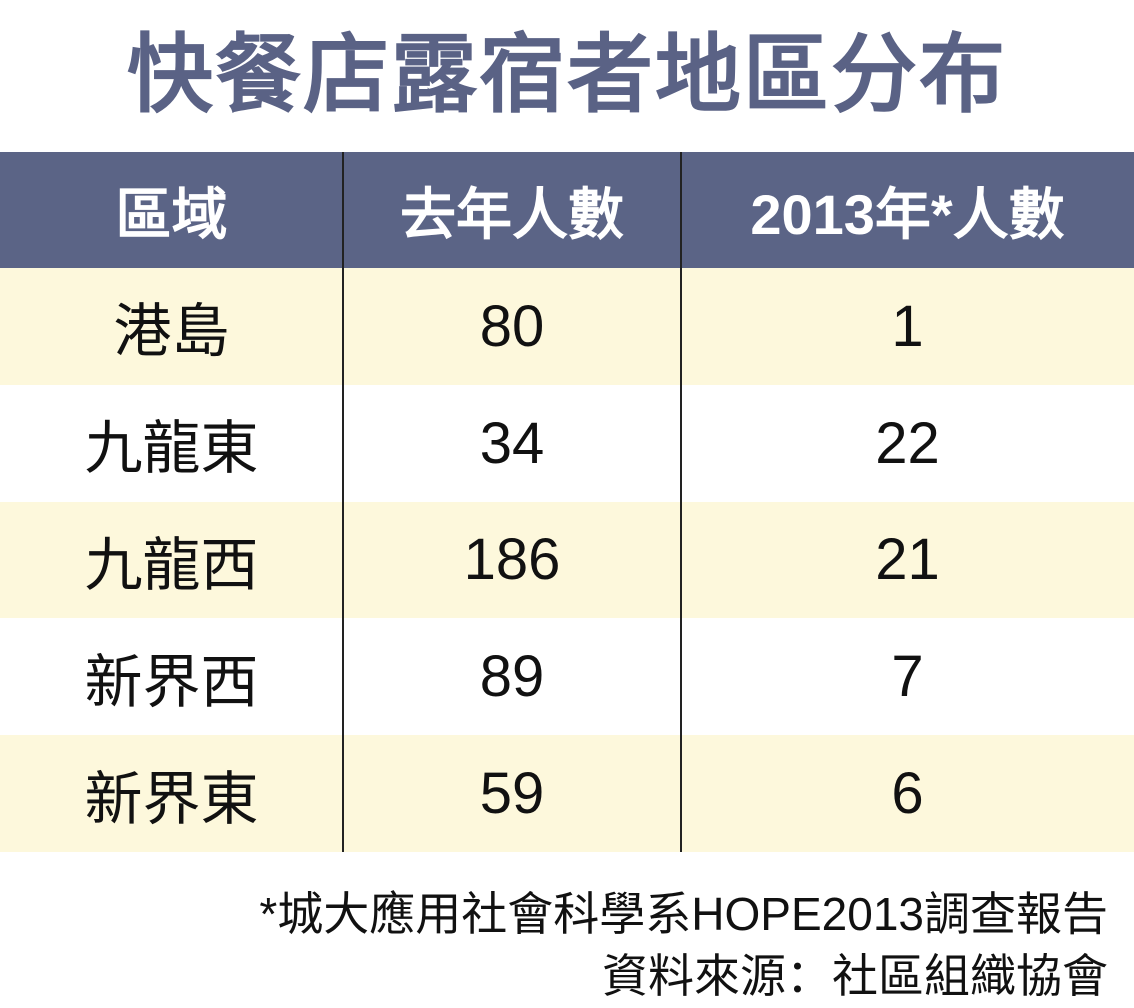  What do you see at coordinates (512, 677) in the screenshot?
I see `table-cell: 89` at bounding box center [512, 677].